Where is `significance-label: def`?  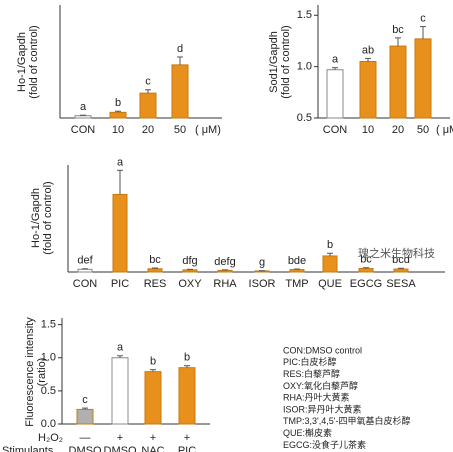
significance-label: def is located at coordinates (85, 261).